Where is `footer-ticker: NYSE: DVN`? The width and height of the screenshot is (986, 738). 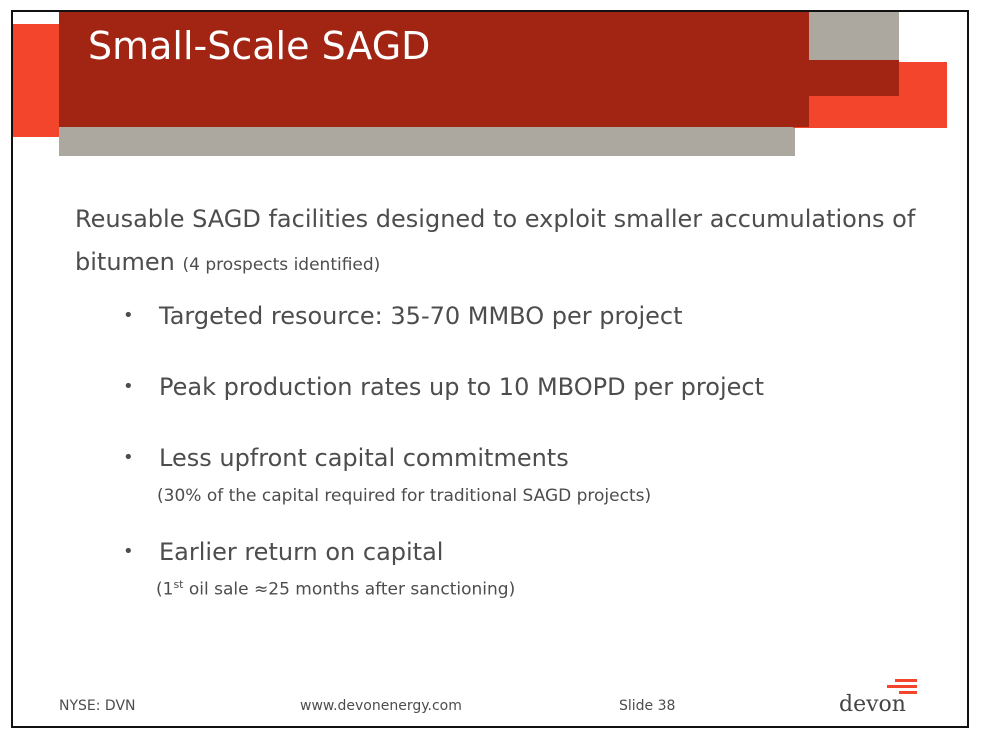
footer-ticker: NYSE: DVN is located at coordinates (97, 706).